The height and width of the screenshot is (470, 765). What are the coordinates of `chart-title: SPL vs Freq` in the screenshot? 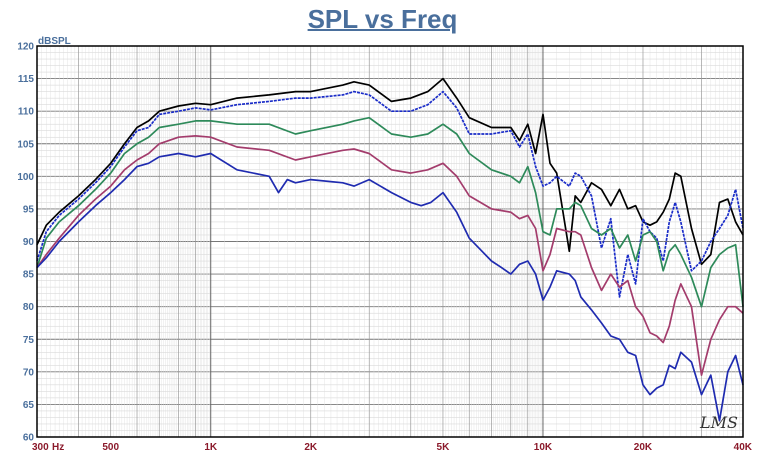 It's located at (382, 19).